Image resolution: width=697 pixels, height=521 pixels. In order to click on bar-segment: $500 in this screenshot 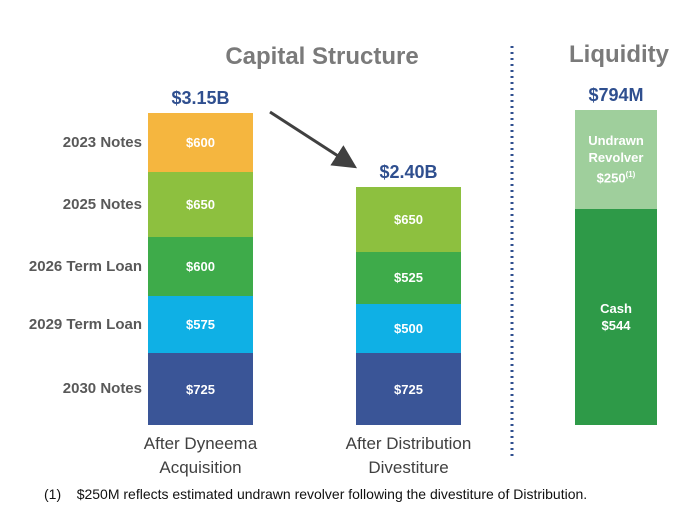, I will do `click(408, 328)`.